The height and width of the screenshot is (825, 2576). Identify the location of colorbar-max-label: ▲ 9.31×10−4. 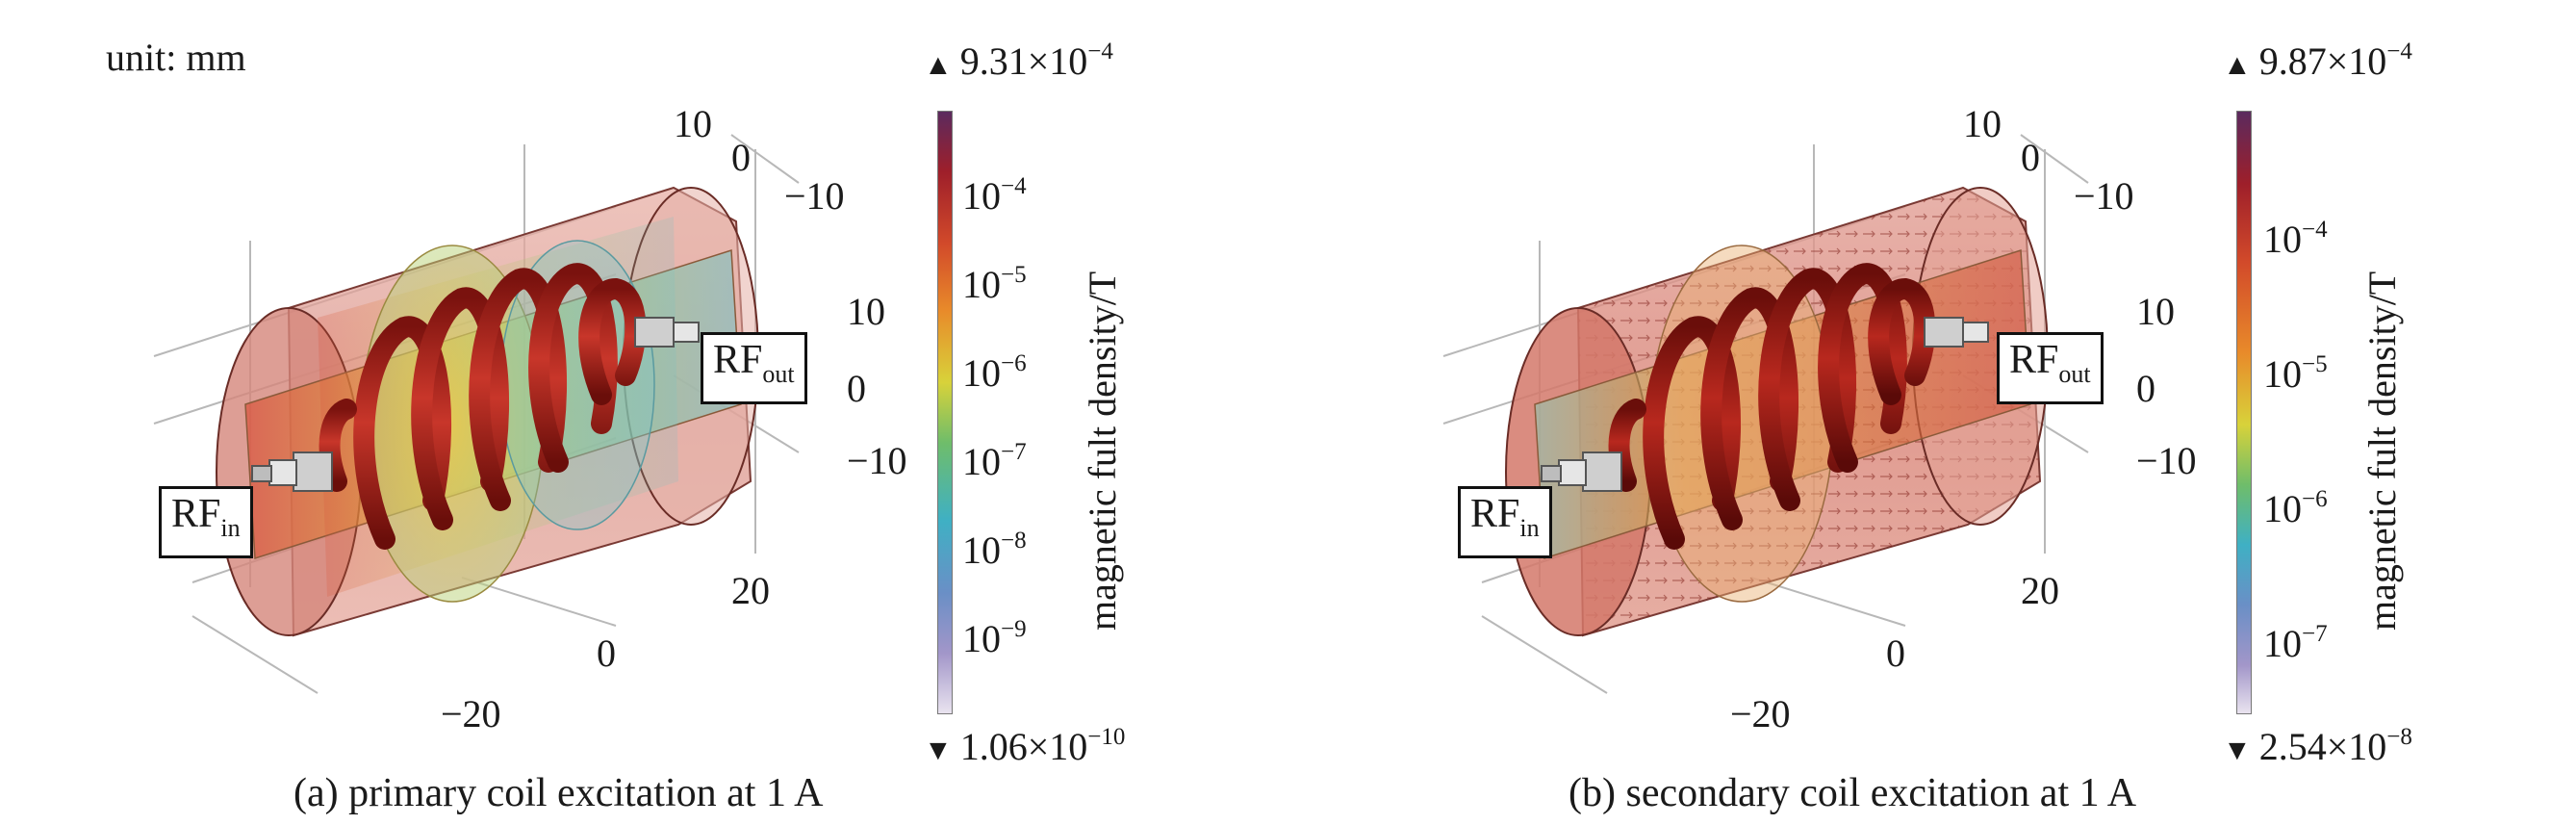
(1018, 61).